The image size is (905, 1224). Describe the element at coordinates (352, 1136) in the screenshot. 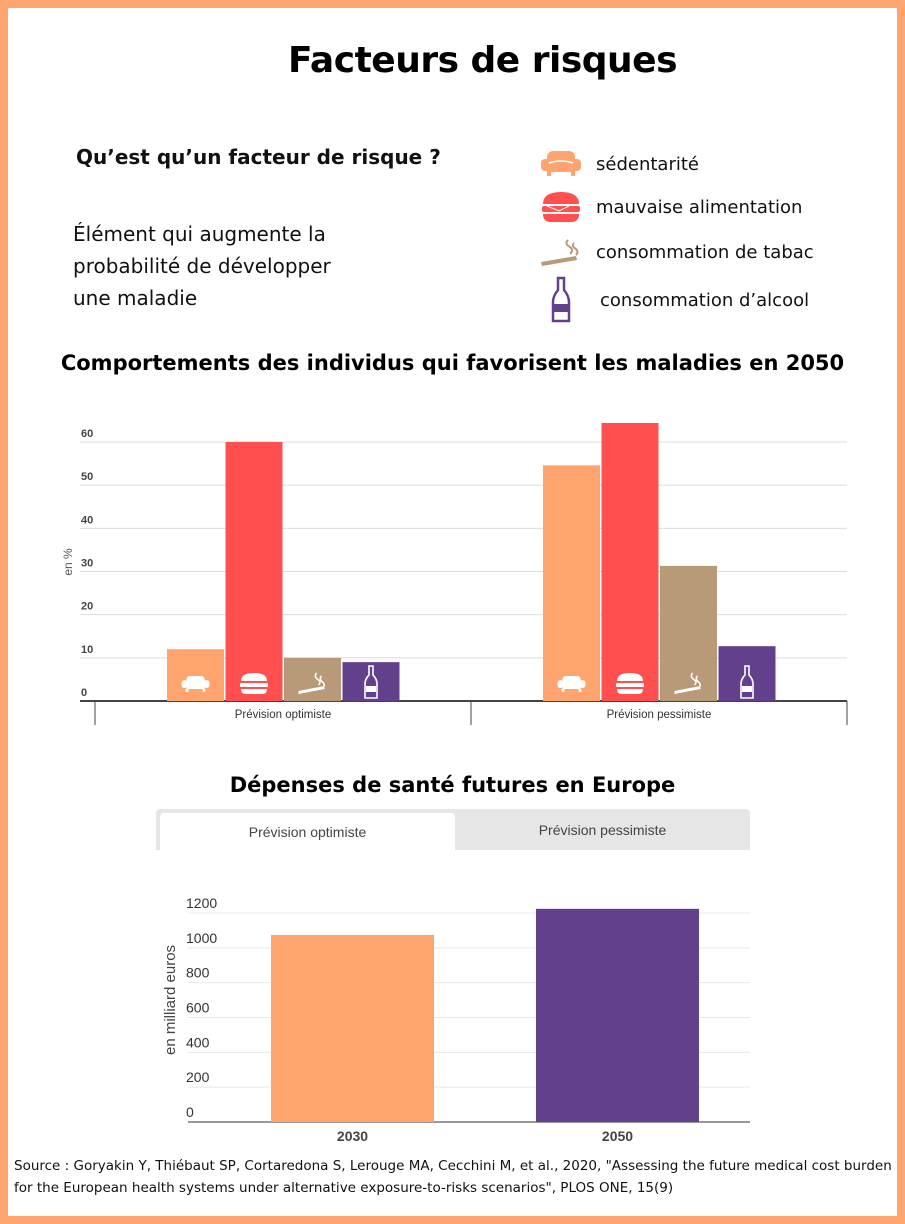

I see `x-category-label: 2030` at that location.